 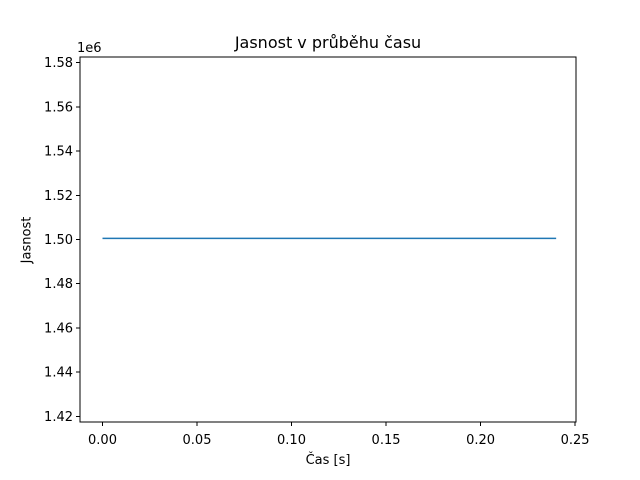 What do you see at coordinates (58, 373) in the screenshot?
I see `y-tick-label: 1.44` at bounding box center [58, 373].